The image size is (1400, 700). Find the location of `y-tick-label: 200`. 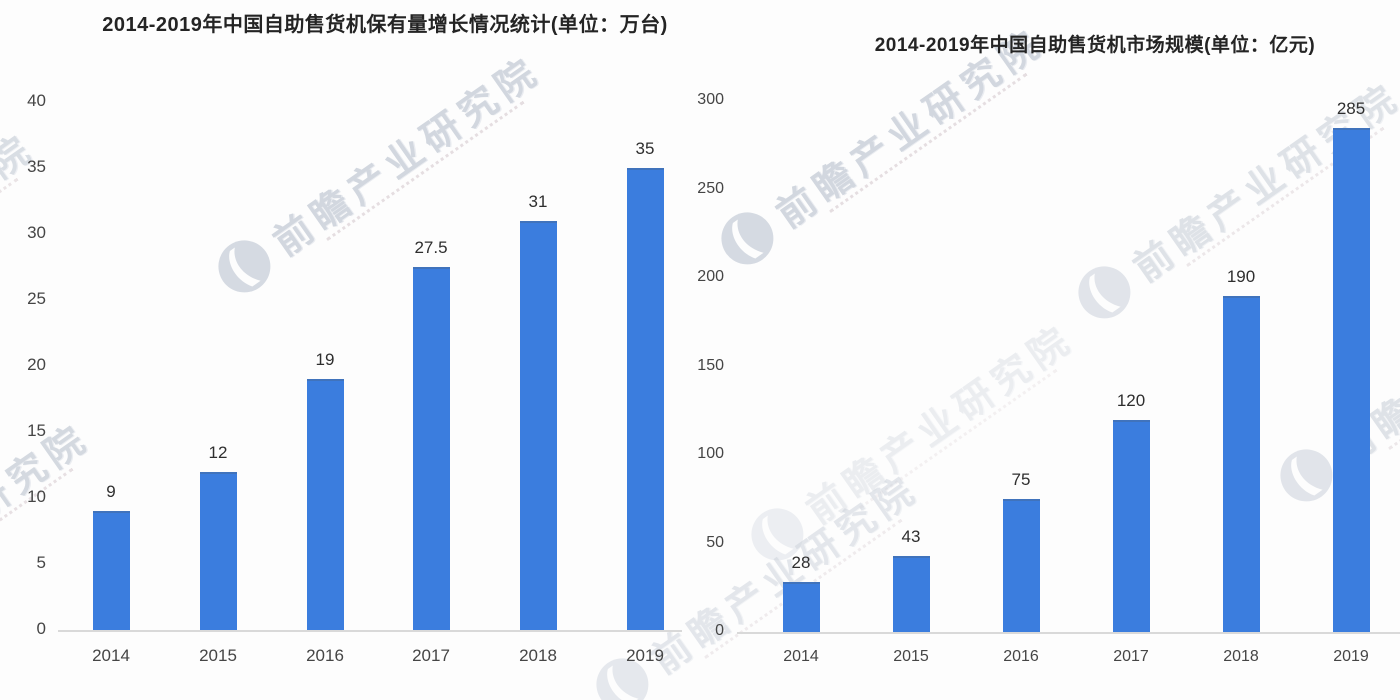

y-tick-label: 200 is located at coordinates (710, 277).